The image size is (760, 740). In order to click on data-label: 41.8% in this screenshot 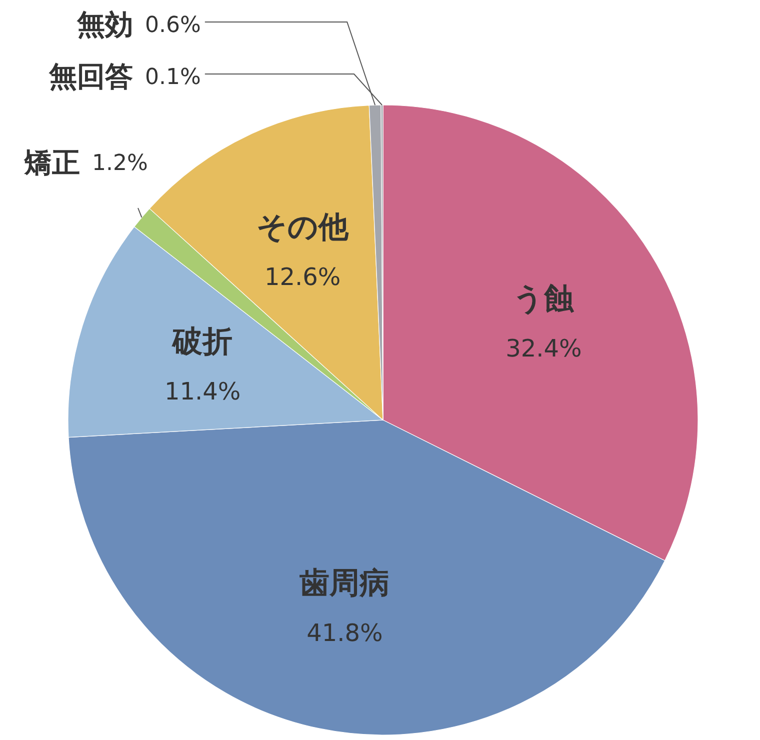, I will do `click(344, 633)`.